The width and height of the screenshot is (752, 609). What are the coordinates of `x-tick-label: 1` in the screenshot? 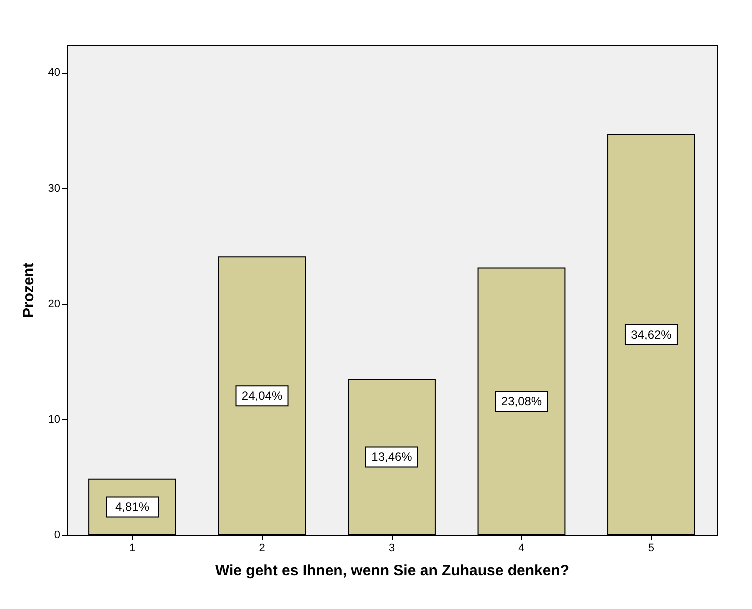 It's located at (132, 548).